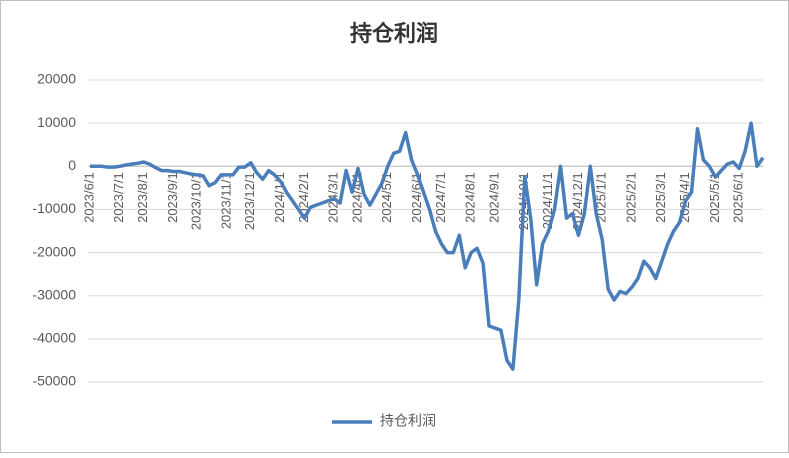 The width and height of the screenshot is (789, 458). I want to click on x-tick-label: 2024/7/1, so click(440, 197).